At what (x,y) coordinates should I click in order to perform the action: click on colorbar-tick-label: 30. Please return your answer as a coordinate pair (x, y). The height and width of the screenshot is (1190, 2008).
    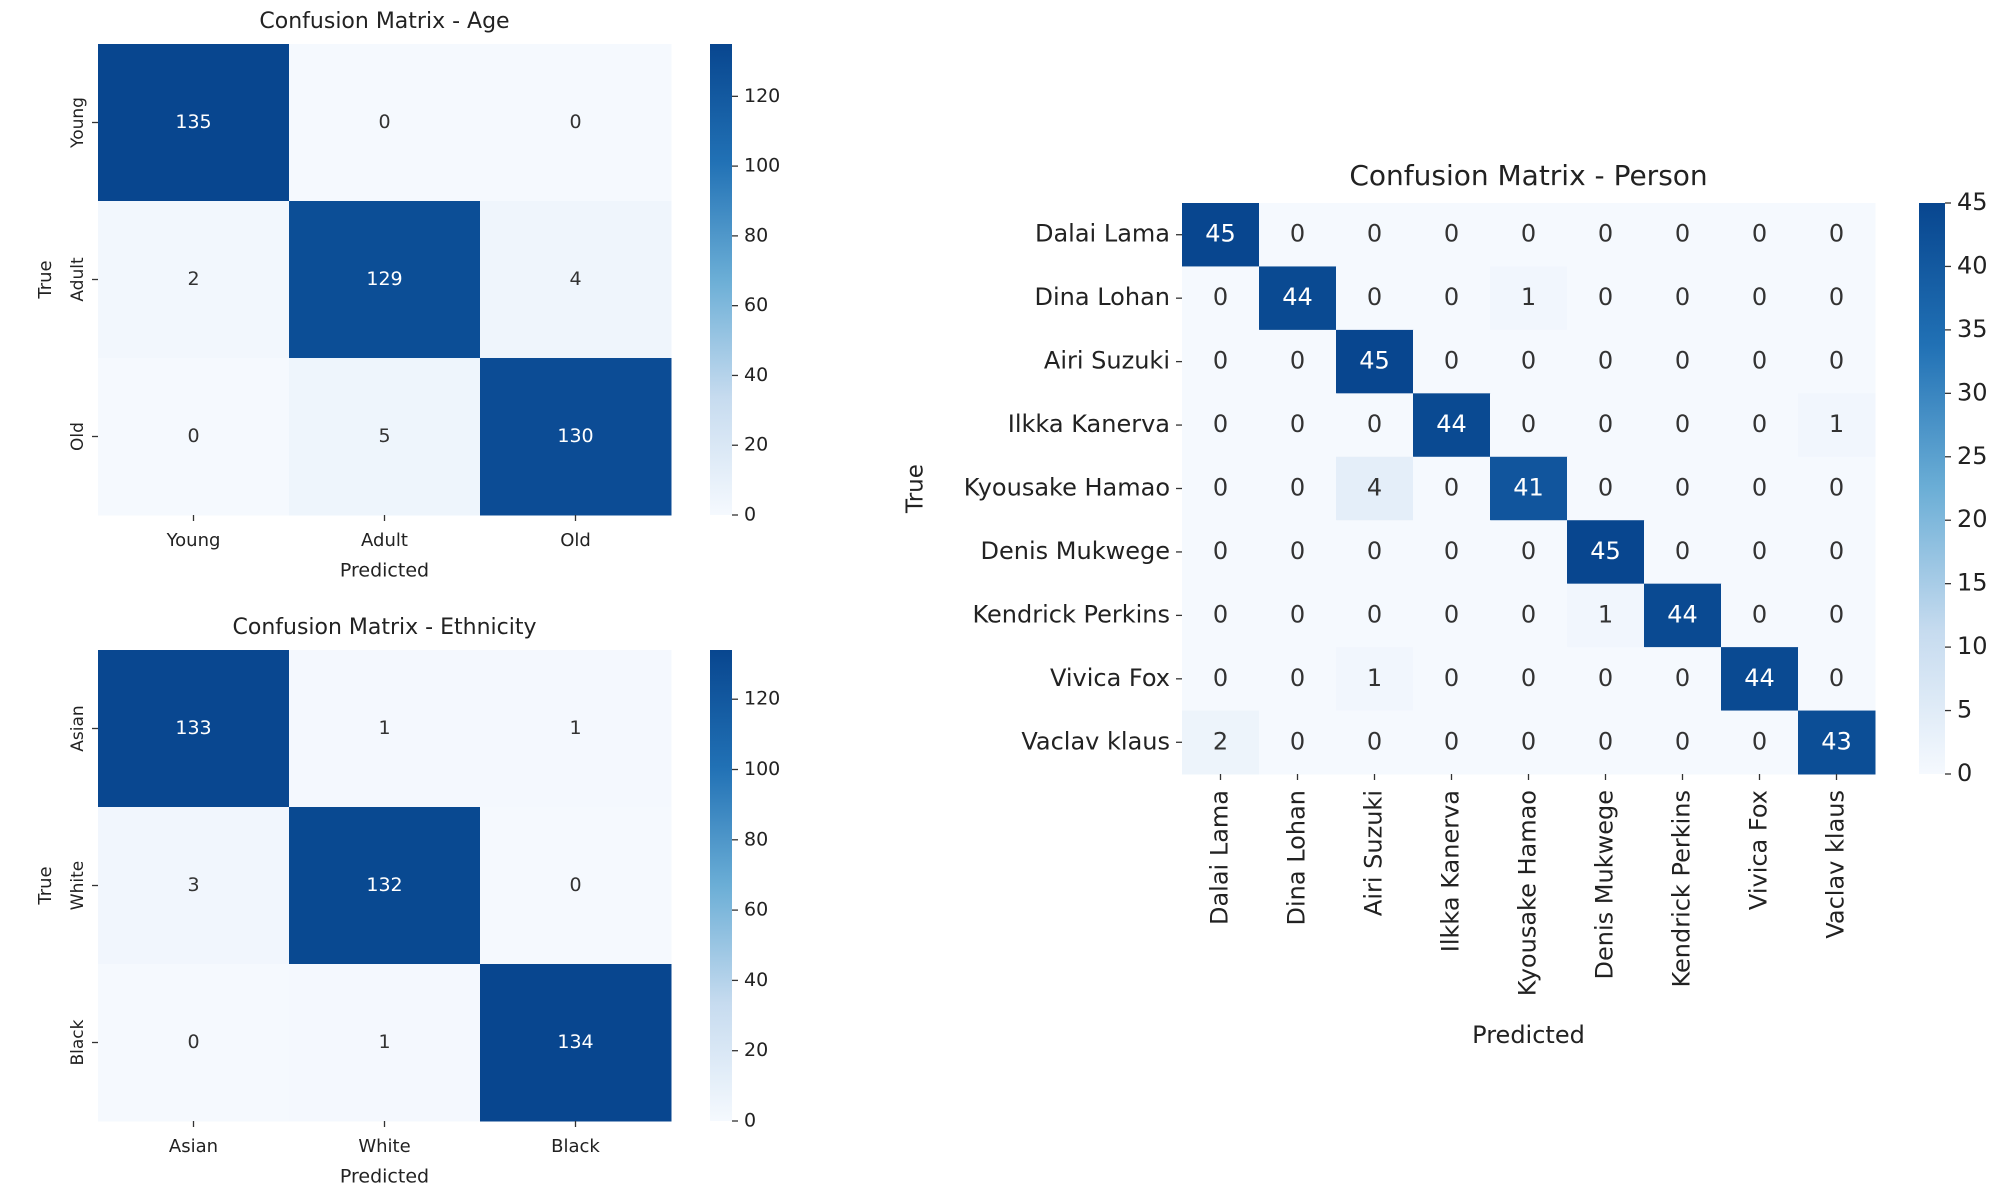
    Looking at the image, I should click on (1972, 392).